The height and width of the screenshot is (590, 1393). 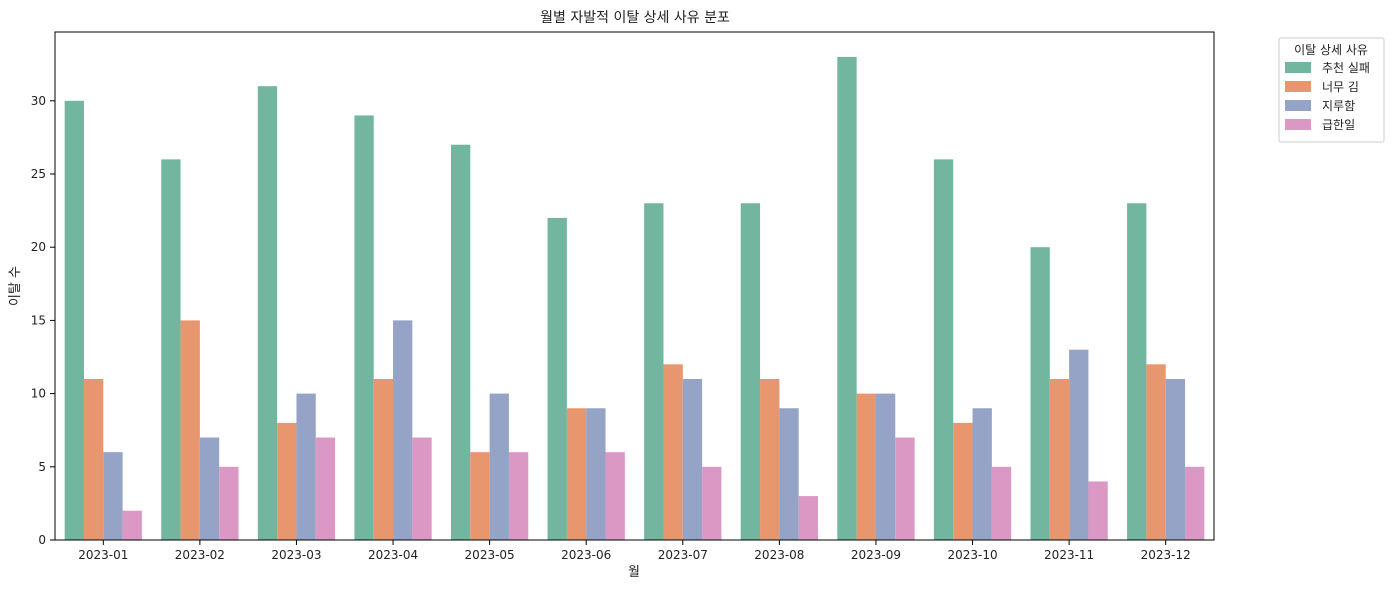 I want to click on chart-title: 월별 자발적 이탈 상세 사유 분포, so click(x=635, y=18).